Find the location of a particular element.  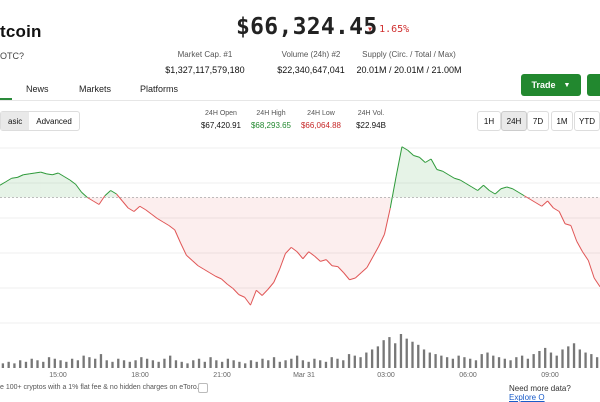

stat-24h-open: 24H Open $67,420.91 is located at coordinates (221, 120).